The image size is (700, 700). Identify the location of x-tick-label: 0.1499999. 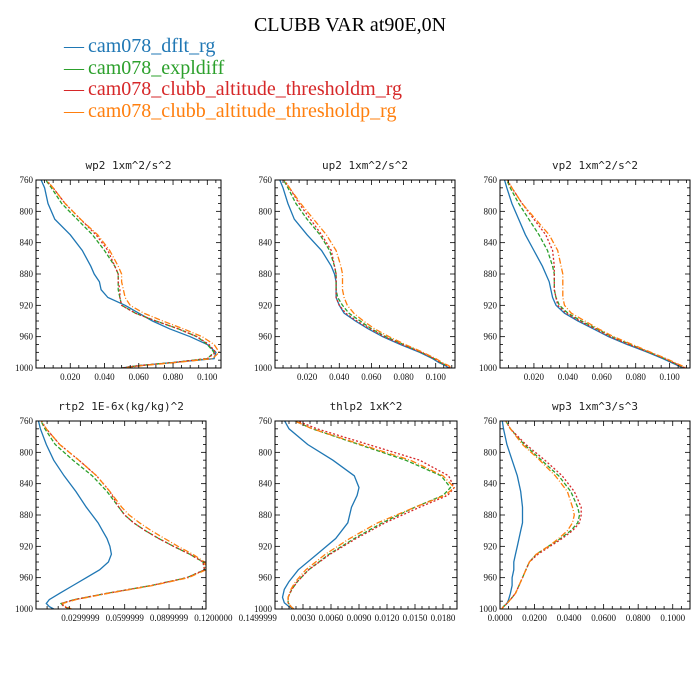
(258, 618).